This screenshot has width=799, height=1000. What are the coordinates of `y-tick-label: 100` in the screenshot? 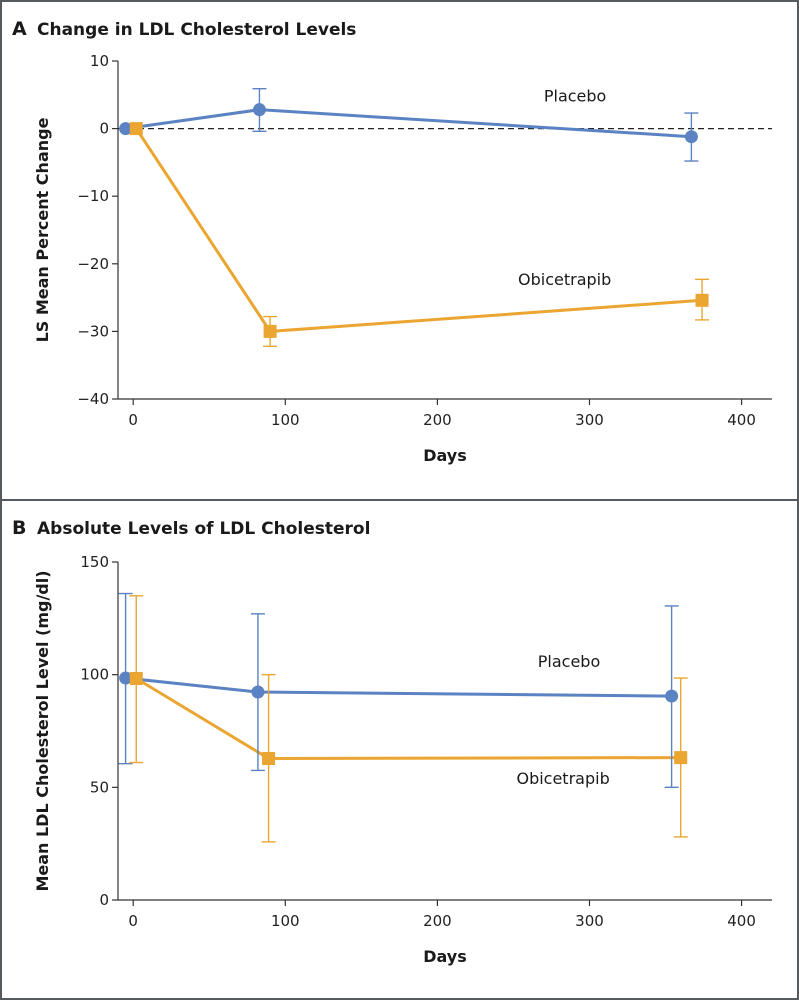 It's located at (94, 675).